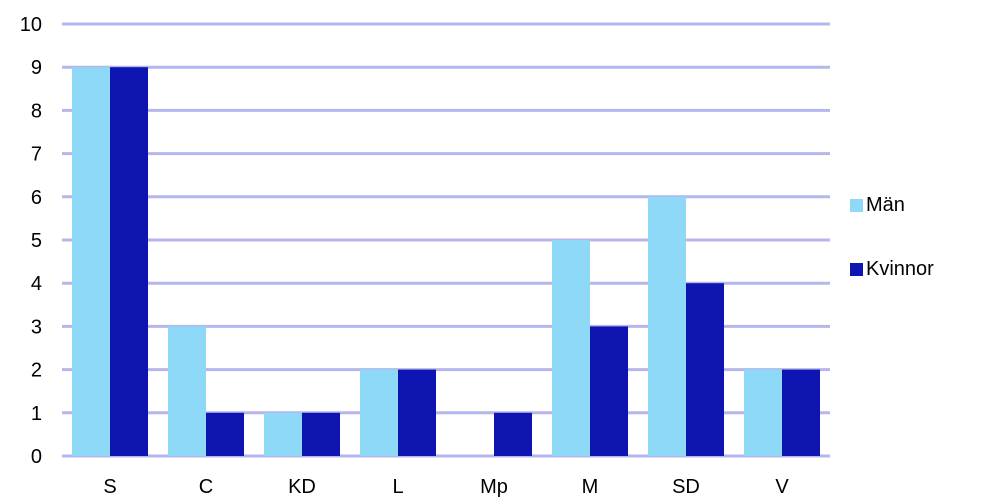  Describe the element at coordinates (129, 261) in the screenshot. I see `bar-s-kvinnor` at that location.